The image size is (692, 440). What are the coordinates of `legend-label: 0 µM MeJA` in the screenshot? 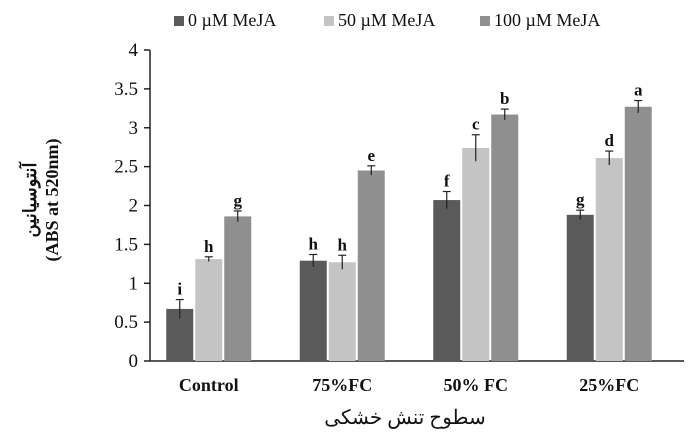 It's located at (232, 20).